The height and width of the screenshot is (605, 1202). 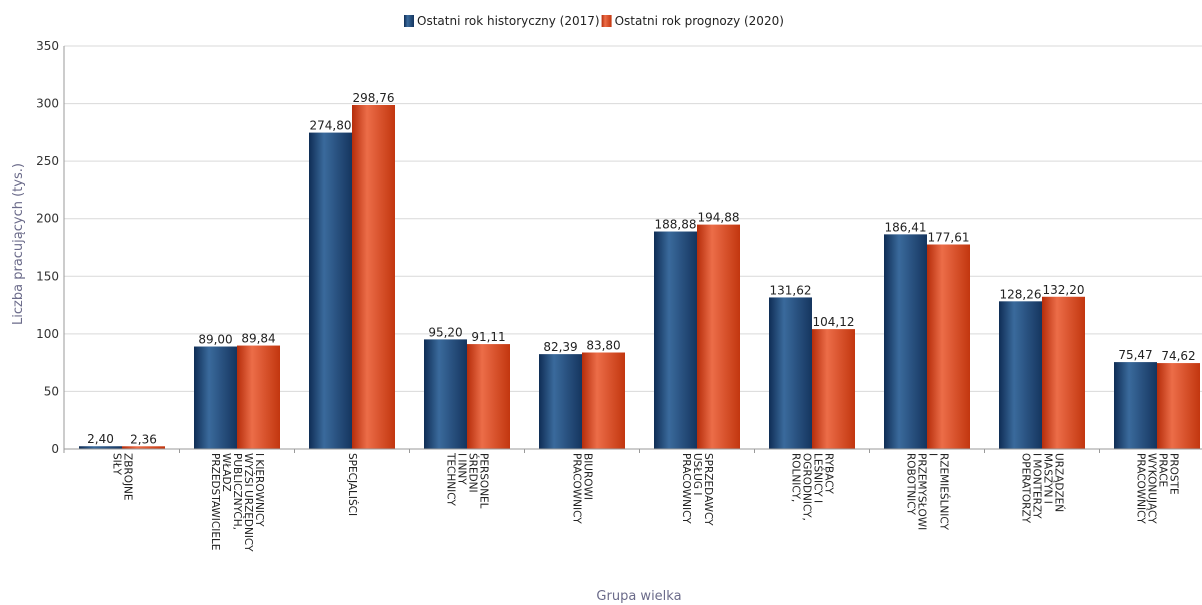 I want to click on y-tick-label: 100, so click(x=47, y=334).